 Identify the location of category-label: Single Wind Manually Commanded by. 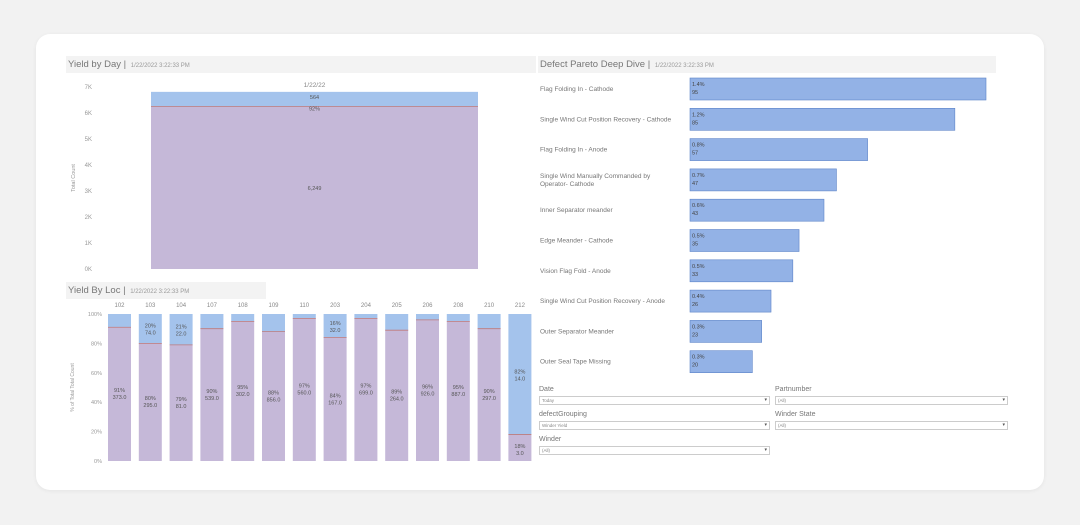
(595, 176).